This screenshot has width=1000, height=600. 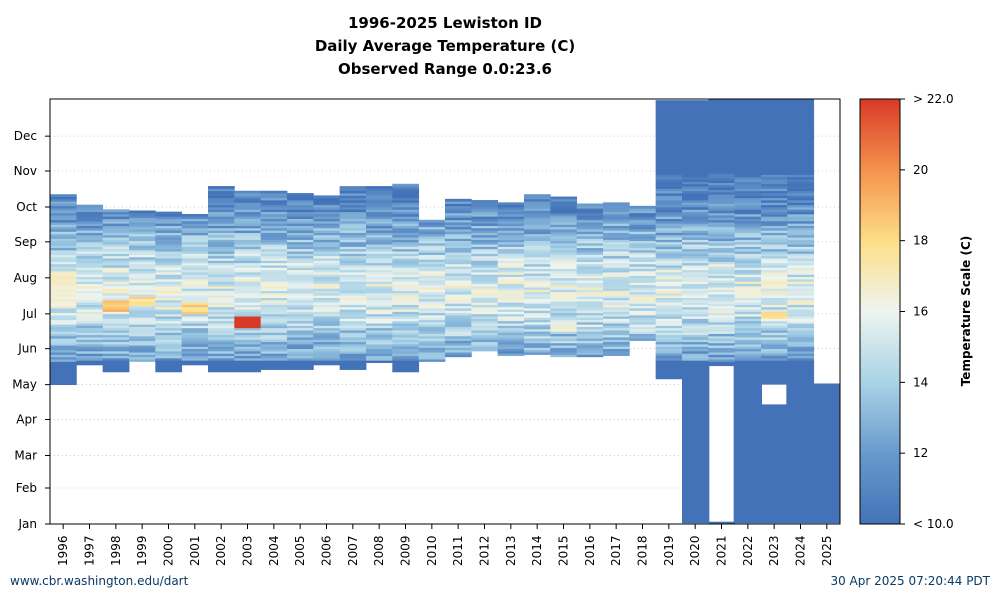 I want to click on colorbar-tick-label: > 22.0, so click(x=933, y=99).